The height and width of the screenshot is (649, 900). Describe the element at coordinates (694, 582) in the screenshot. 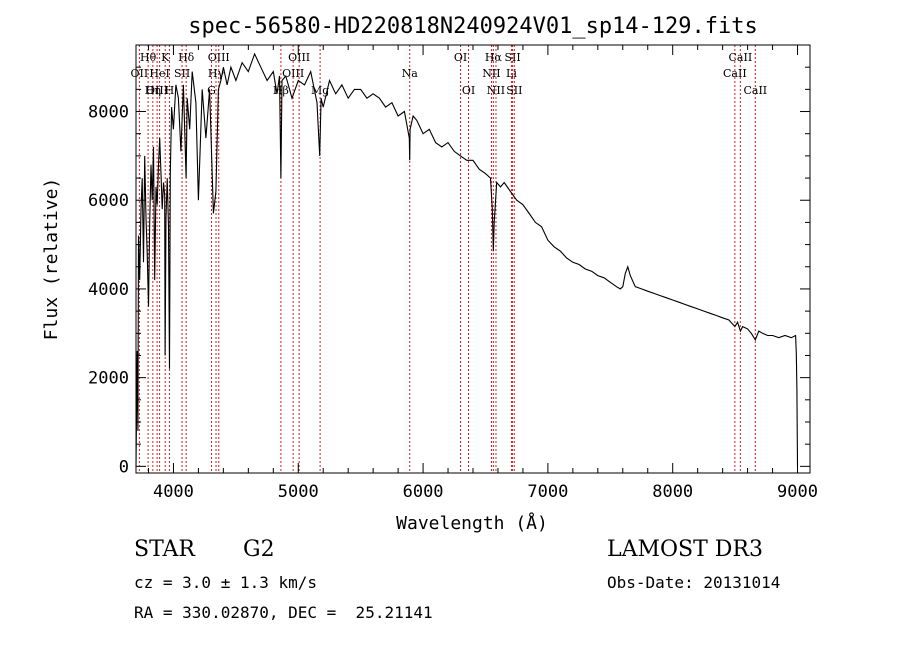

I see `observation-date: Obs-Date: 20131014` at that location.